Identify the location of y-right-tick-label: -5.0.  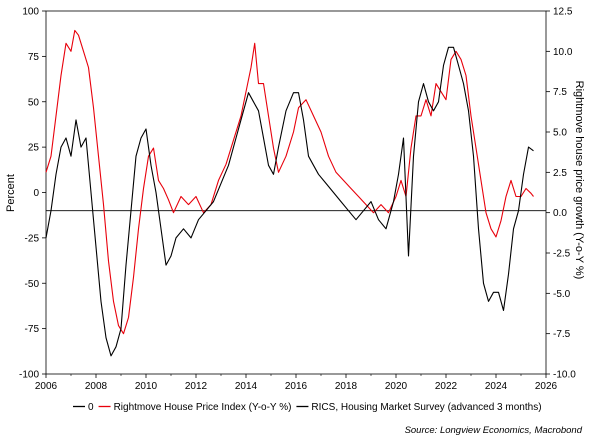
(562, 294).